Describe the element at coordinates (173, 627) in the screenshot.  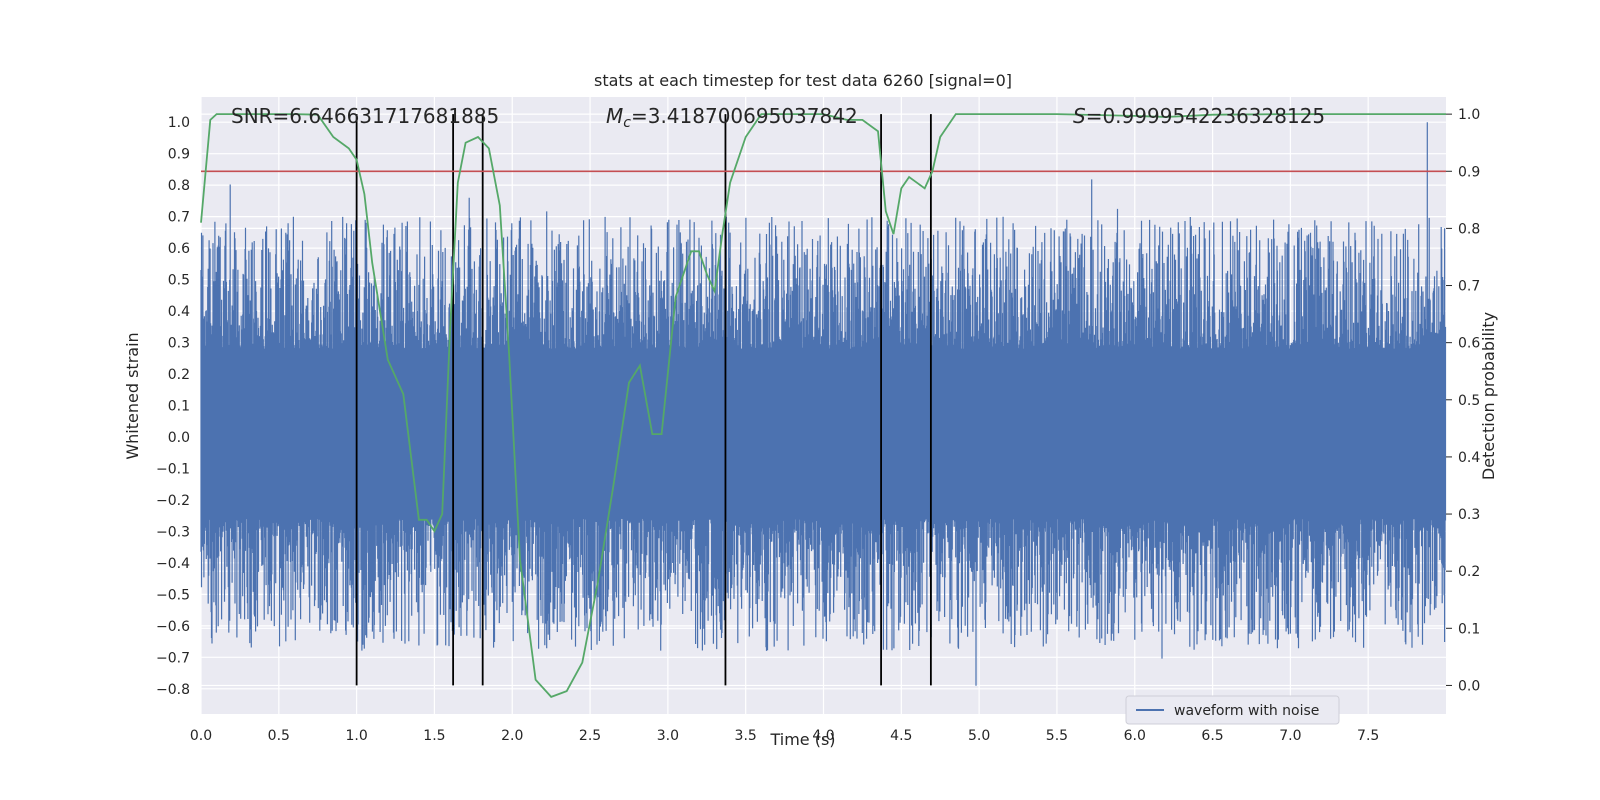
I see `left-y-tick-label: −0.6` at that location.